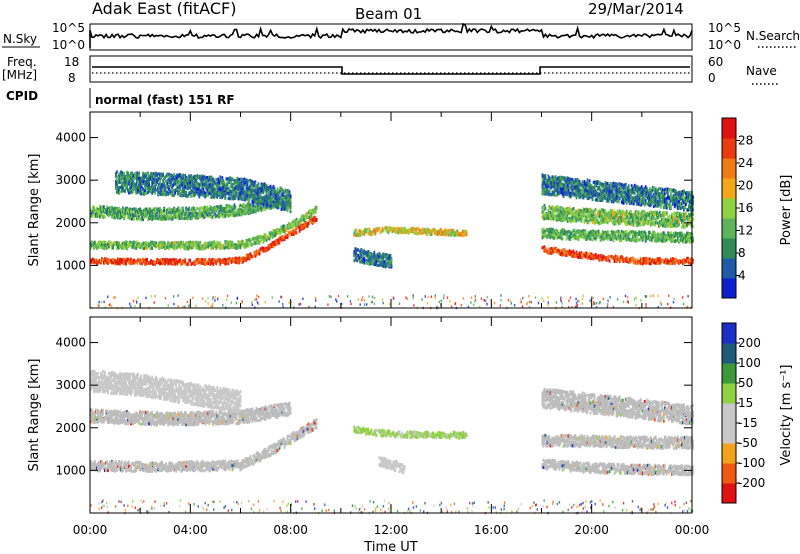 The image size is (800, 554). Describe the element at coordinates (761, 71) in the screenshot. I see `nave-label: Nave` at that location.